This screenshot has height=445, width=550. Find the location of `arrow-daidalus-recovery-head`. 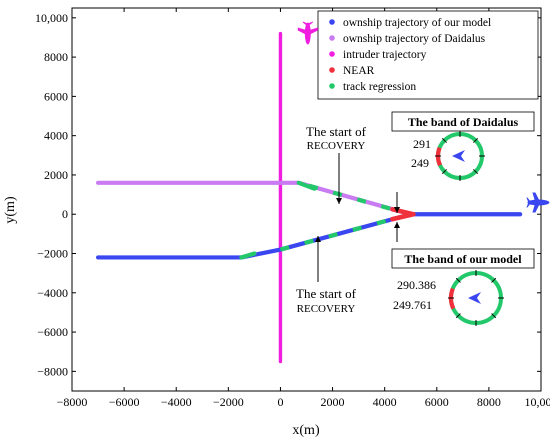

arrow-daidalus-recovery-head is located at coordinates (339, 201).